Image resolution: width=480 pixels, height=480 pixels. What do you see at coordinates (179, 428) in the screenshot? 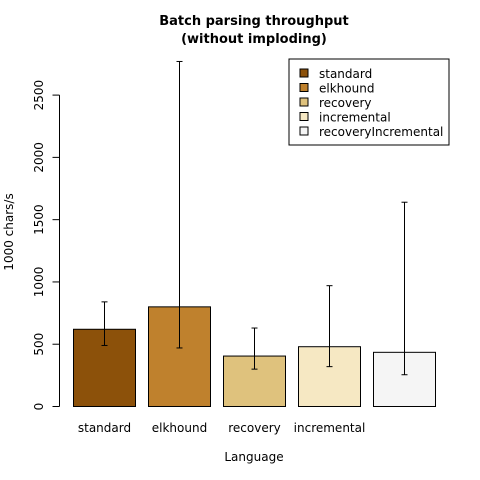
I see `x-tick-label: elkhound` at bounding box center [179, 428].